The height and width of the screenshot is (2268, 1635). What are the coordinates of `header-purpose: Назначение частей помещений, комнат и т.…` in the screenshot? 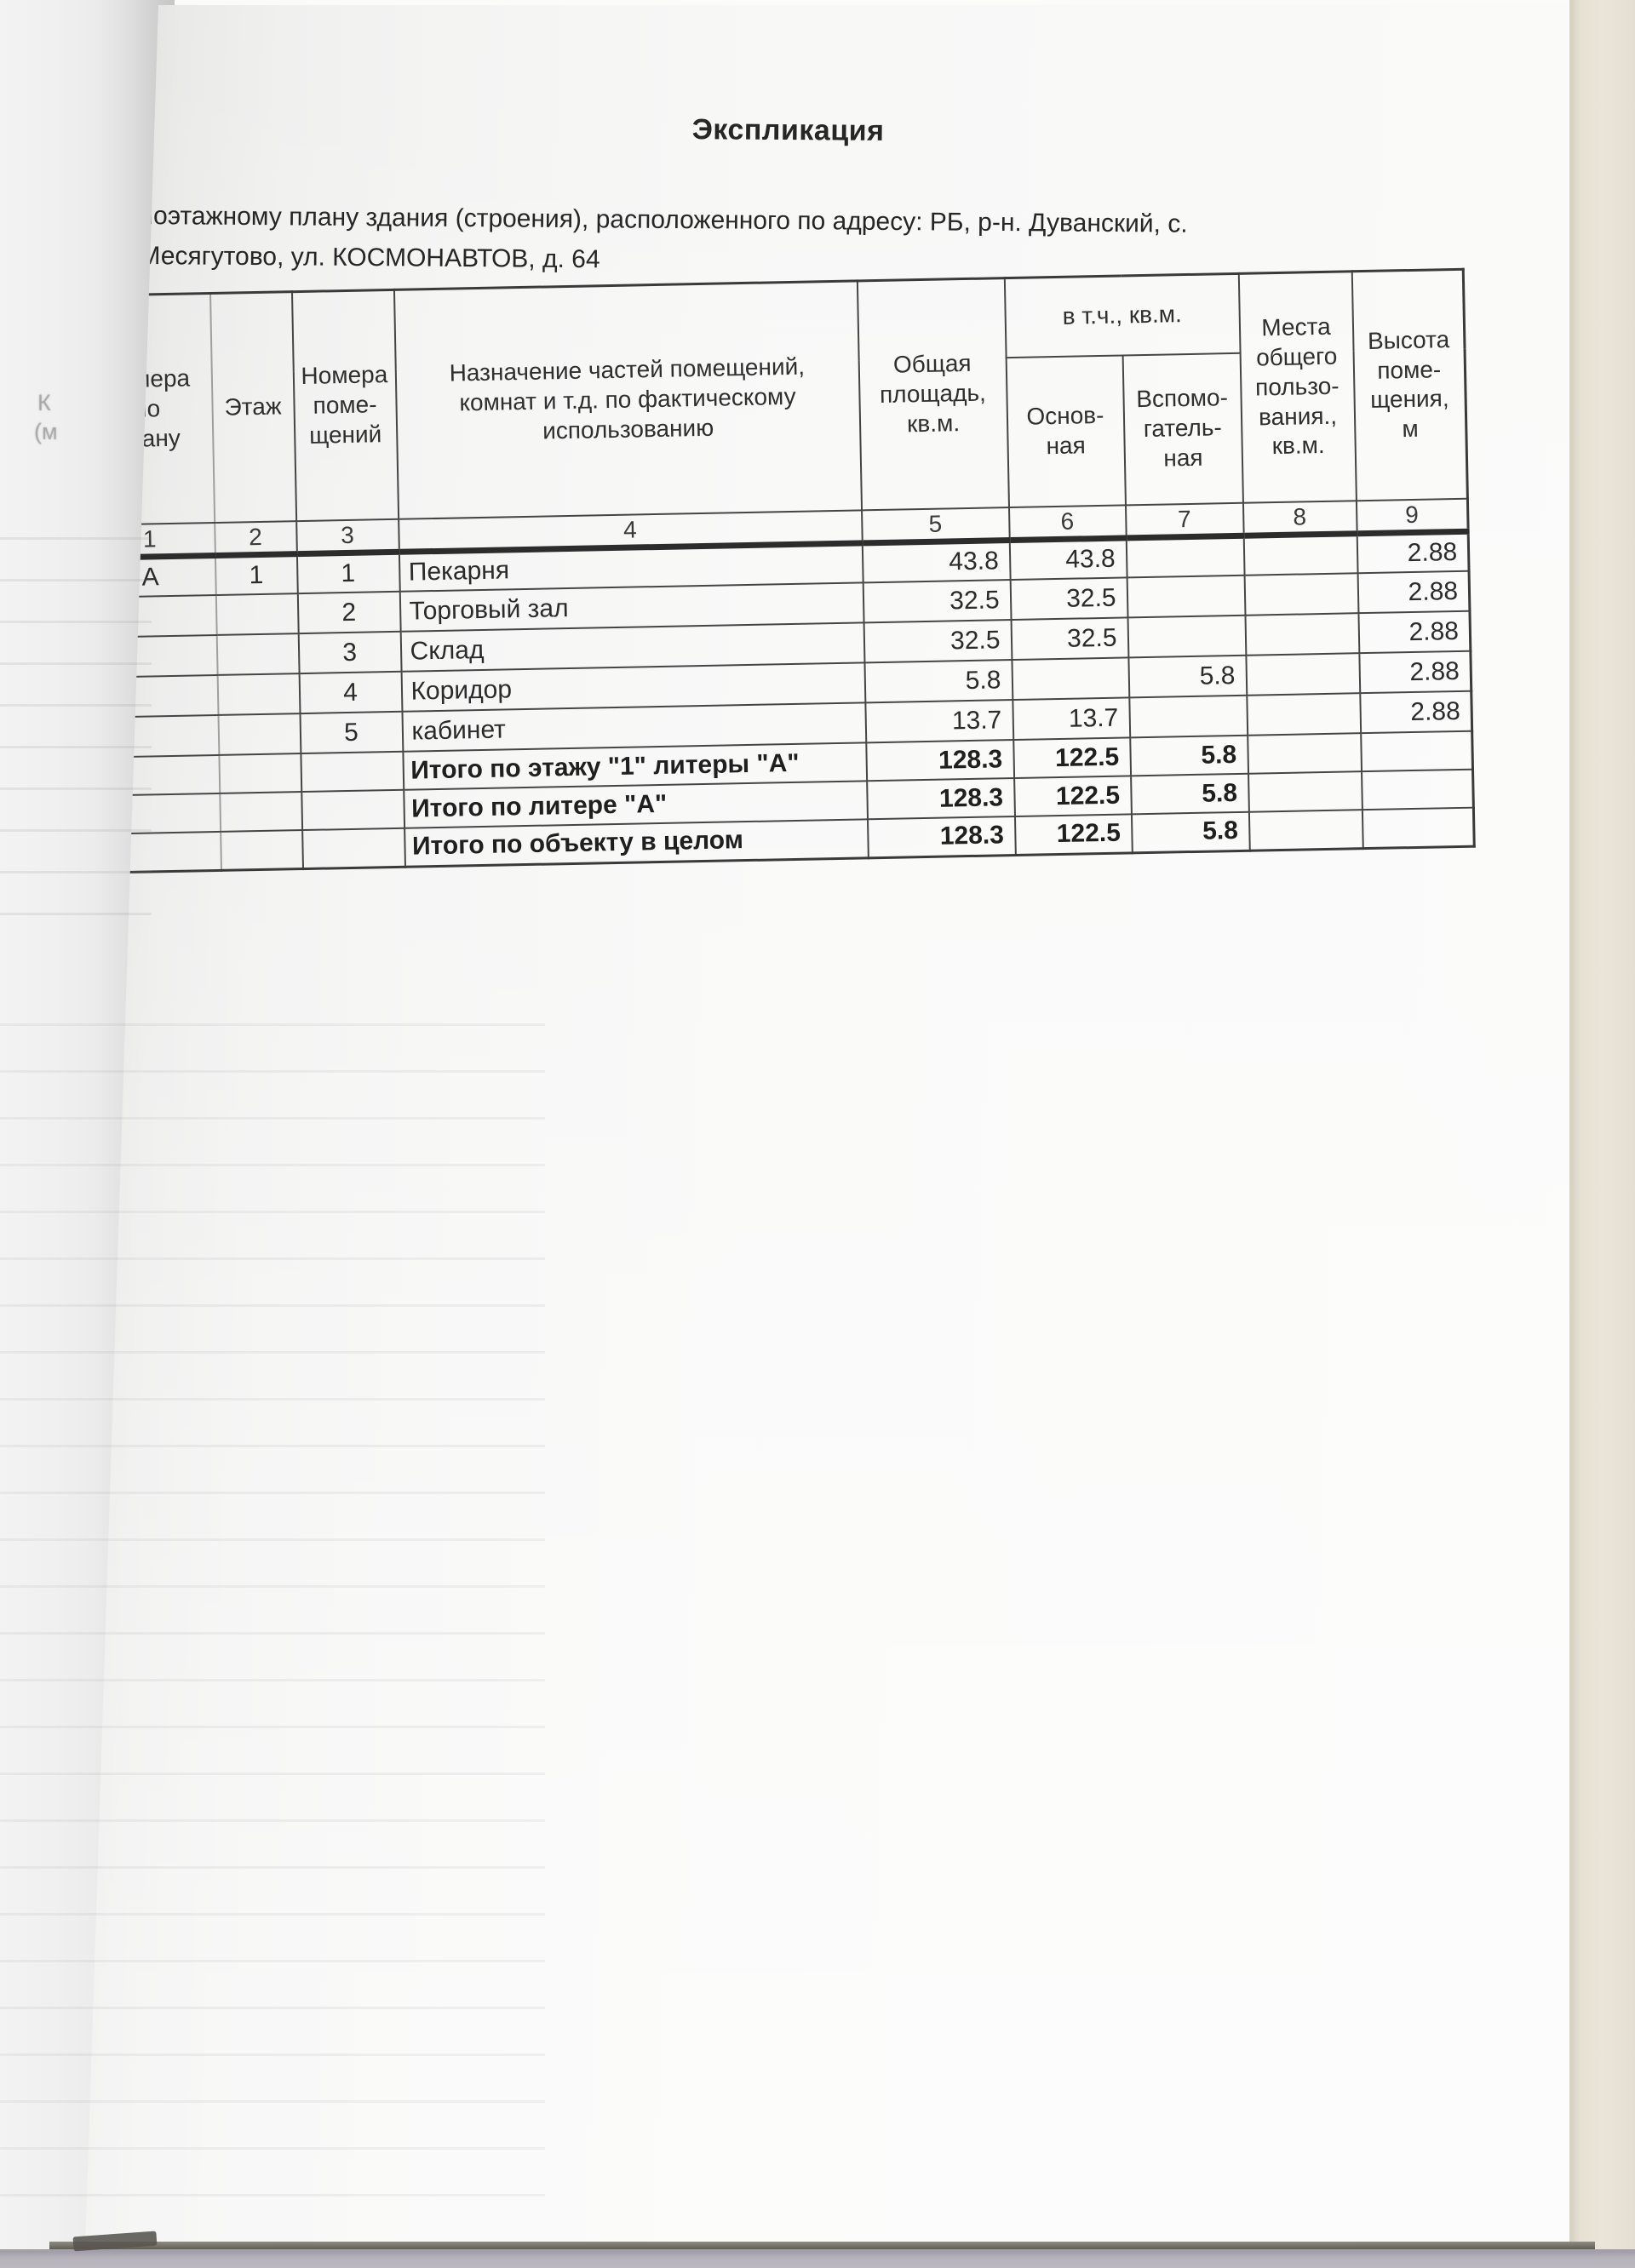 It's located at (627, 399).